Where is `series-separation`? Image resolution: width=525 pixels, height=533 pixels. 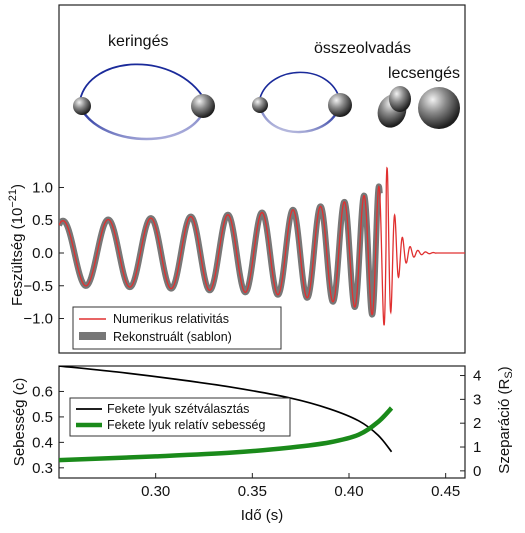 series-separation is located at coordinates (226, 409).